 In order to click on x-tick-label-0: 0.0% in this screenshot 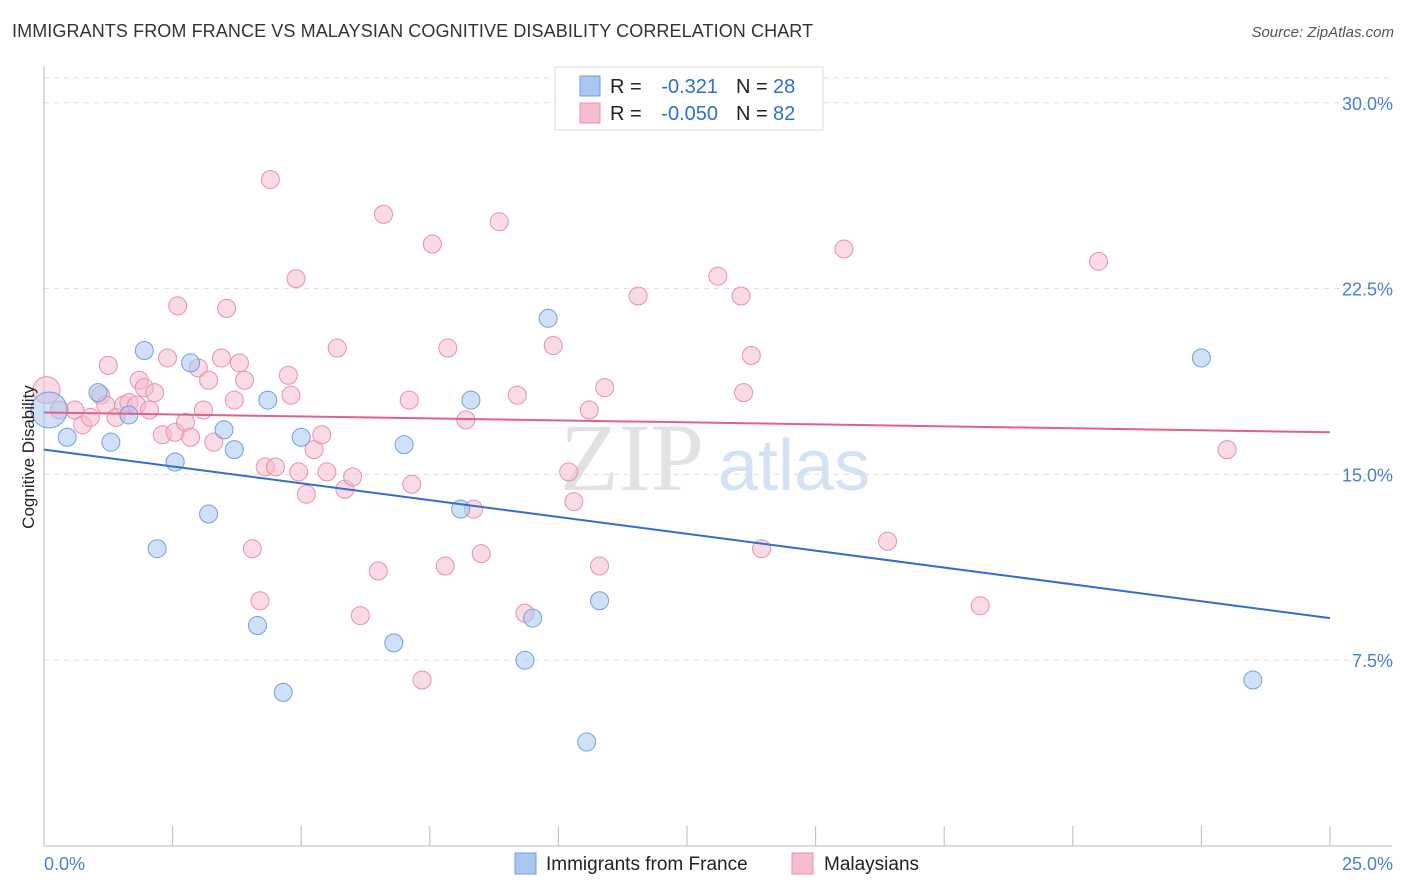, I will do `click(64, 864)`.